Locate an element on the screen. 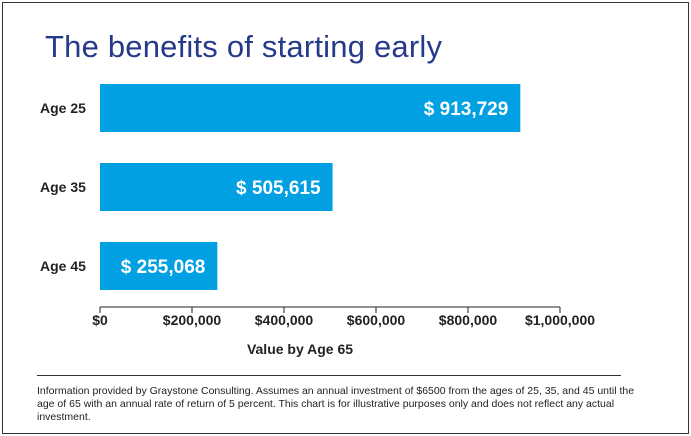  x-tick-label: $1,000,000 is located at coordinates (560, 320).